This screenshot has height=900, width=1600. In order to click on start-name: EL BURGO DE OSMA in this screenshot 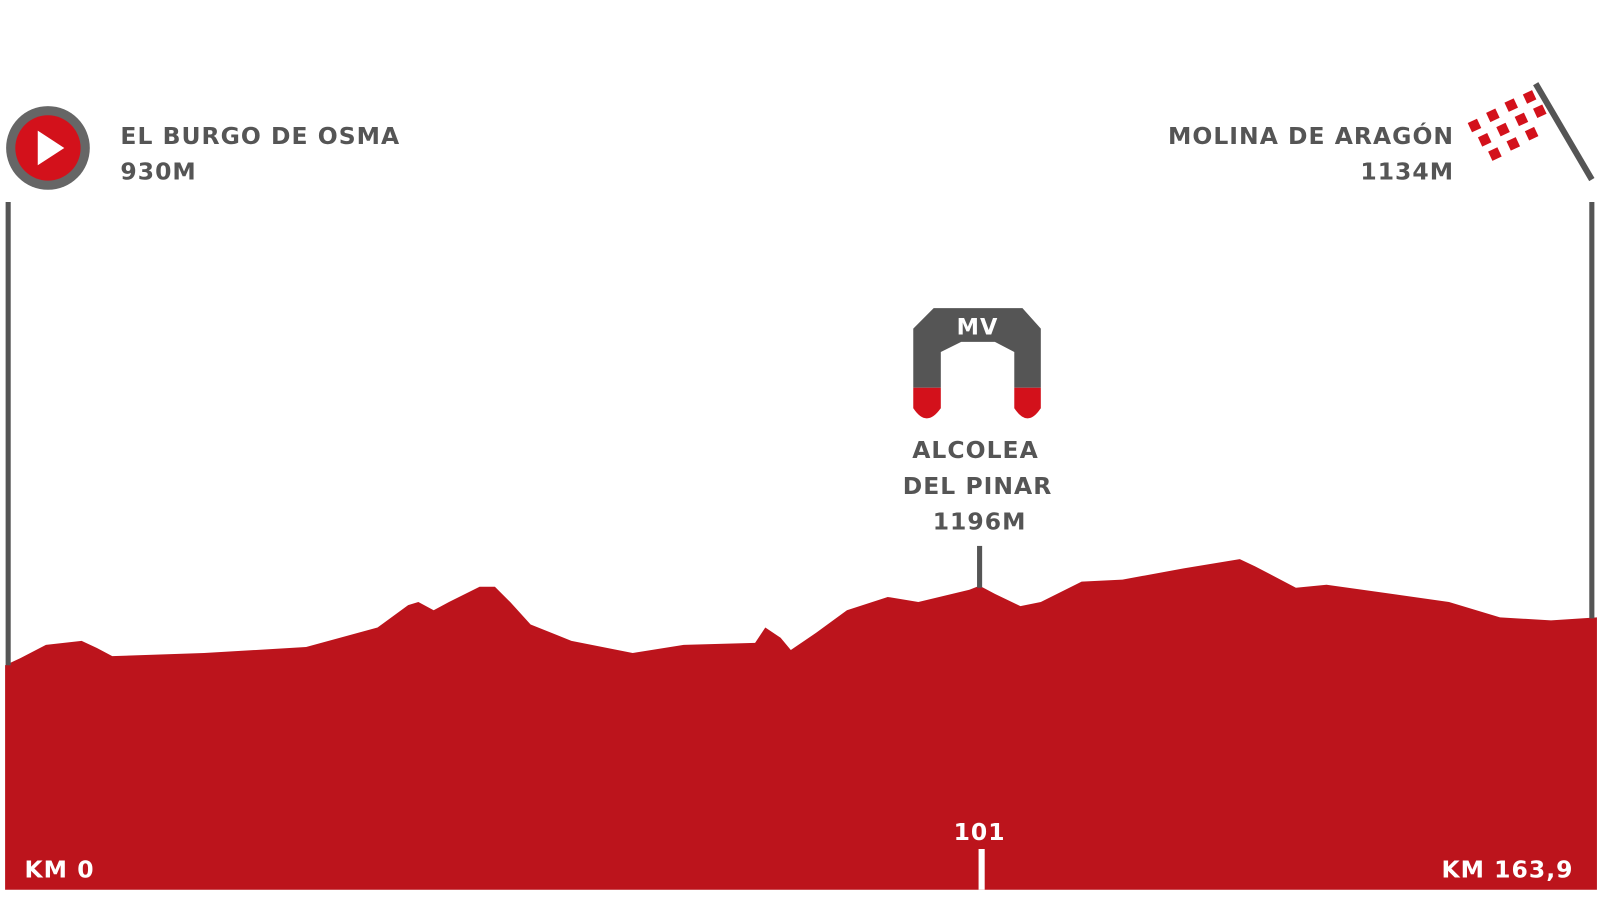, I will do `click(260, 136)`.